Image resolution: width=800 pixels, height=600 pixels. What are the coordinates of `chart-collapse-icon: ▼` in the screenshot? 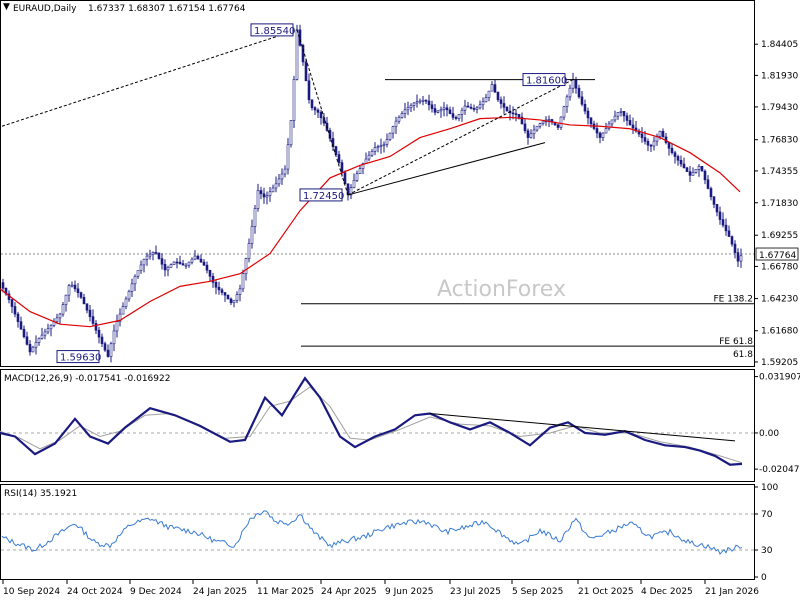 It's located at (6, 7).